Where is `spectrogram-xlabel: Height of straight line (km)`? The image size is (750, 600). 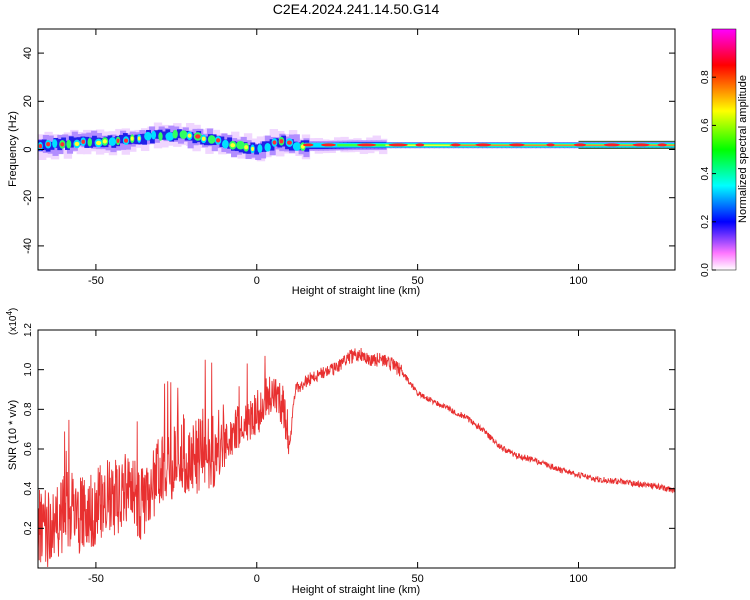
spectrogram-xlabel: Height of straight line (km) is located at coordinates (356, 291).